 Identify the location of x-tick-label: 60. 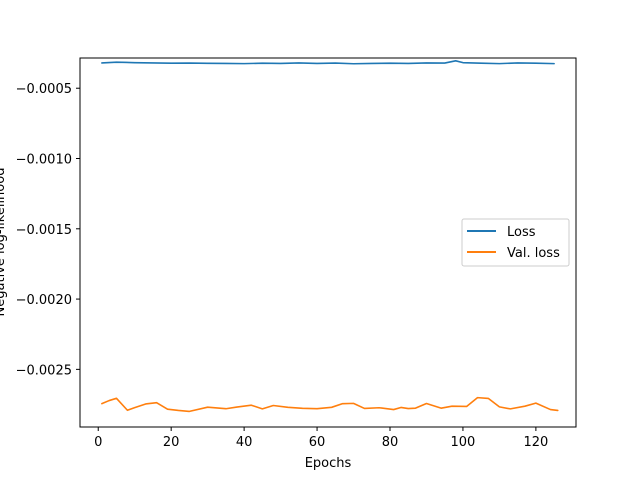
(317, 442).